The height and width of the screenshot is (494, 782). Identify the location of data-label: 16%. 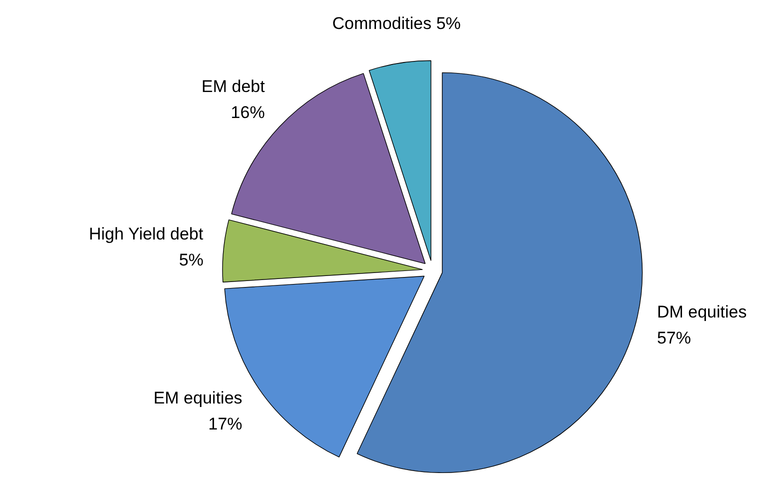
(247, 112).